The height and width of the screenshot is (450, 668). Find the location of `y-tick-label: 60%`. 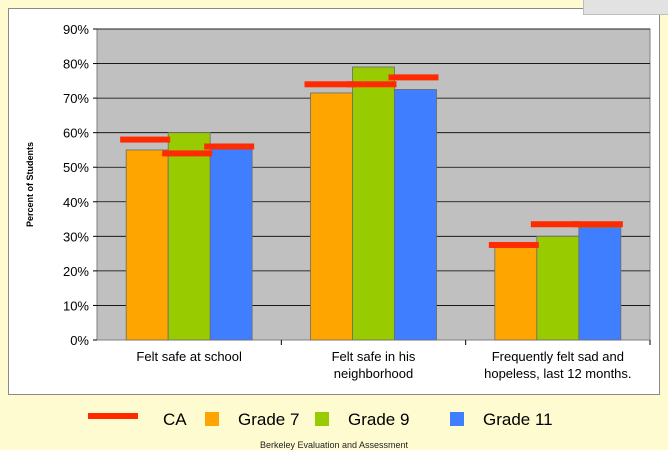

y-tick-label: 60% is located at coordinates (76, 133).